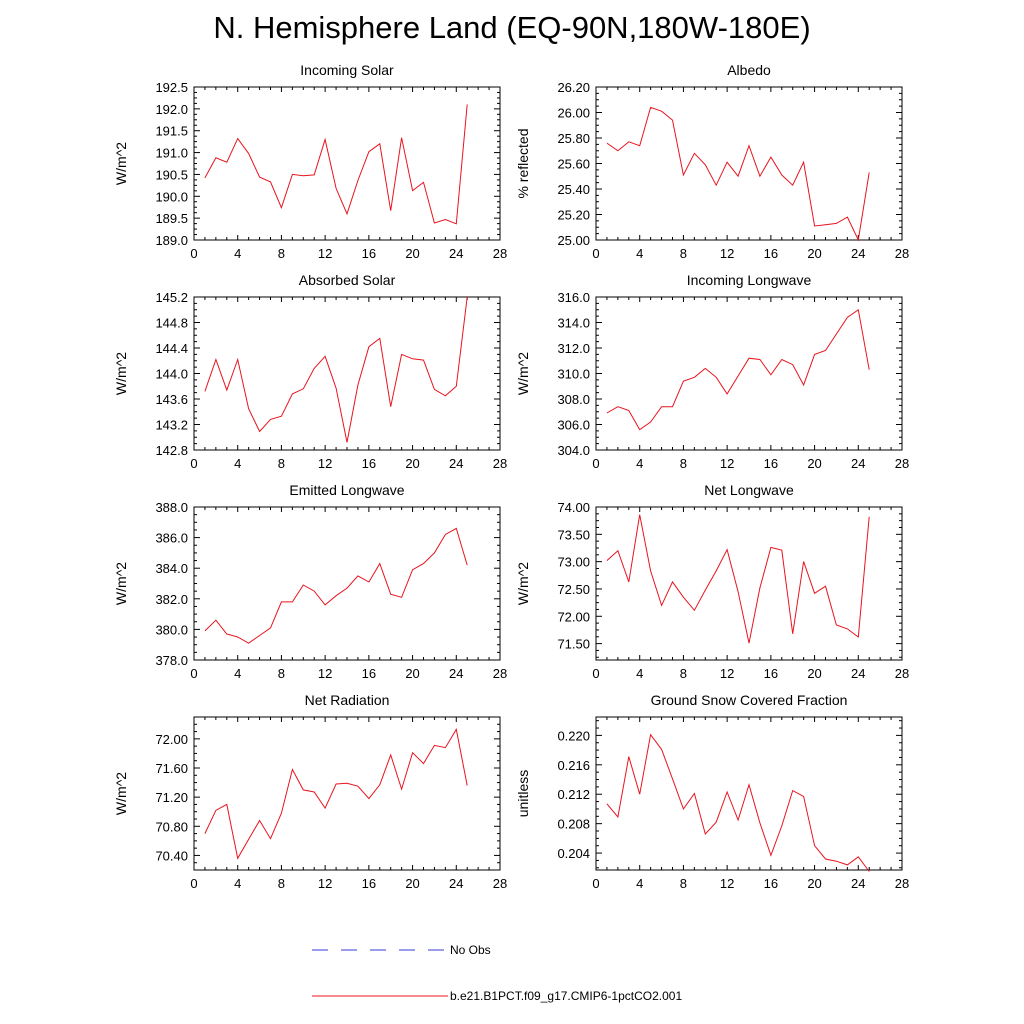  I want to click on y-axis-label: % reflected, so click(523, 163).